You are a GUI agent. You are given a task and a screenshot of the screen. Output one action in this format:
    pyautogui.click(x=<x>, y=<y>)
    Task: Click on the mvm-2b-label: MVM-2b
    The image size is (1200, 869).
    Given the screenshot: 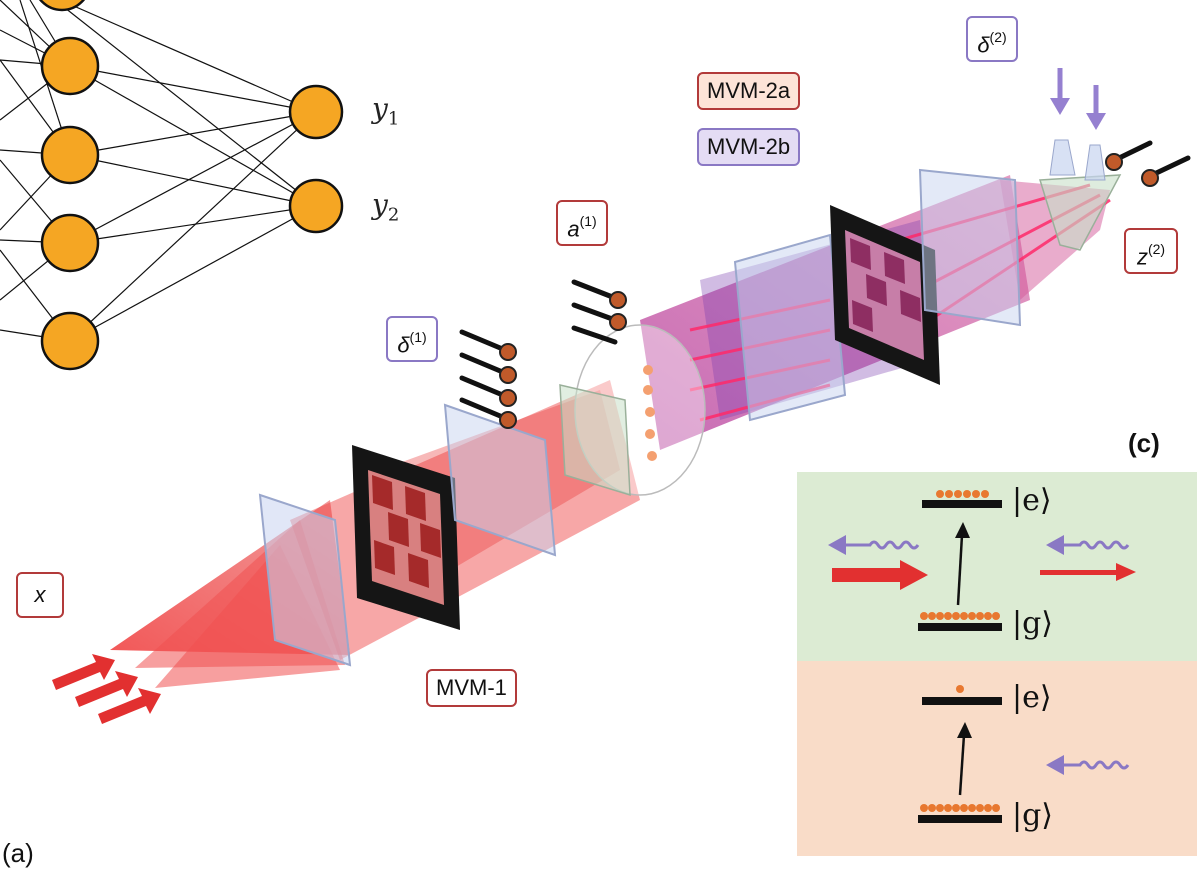 What is the action you would take?
    pyautogui.click(x=749, y=147)
    